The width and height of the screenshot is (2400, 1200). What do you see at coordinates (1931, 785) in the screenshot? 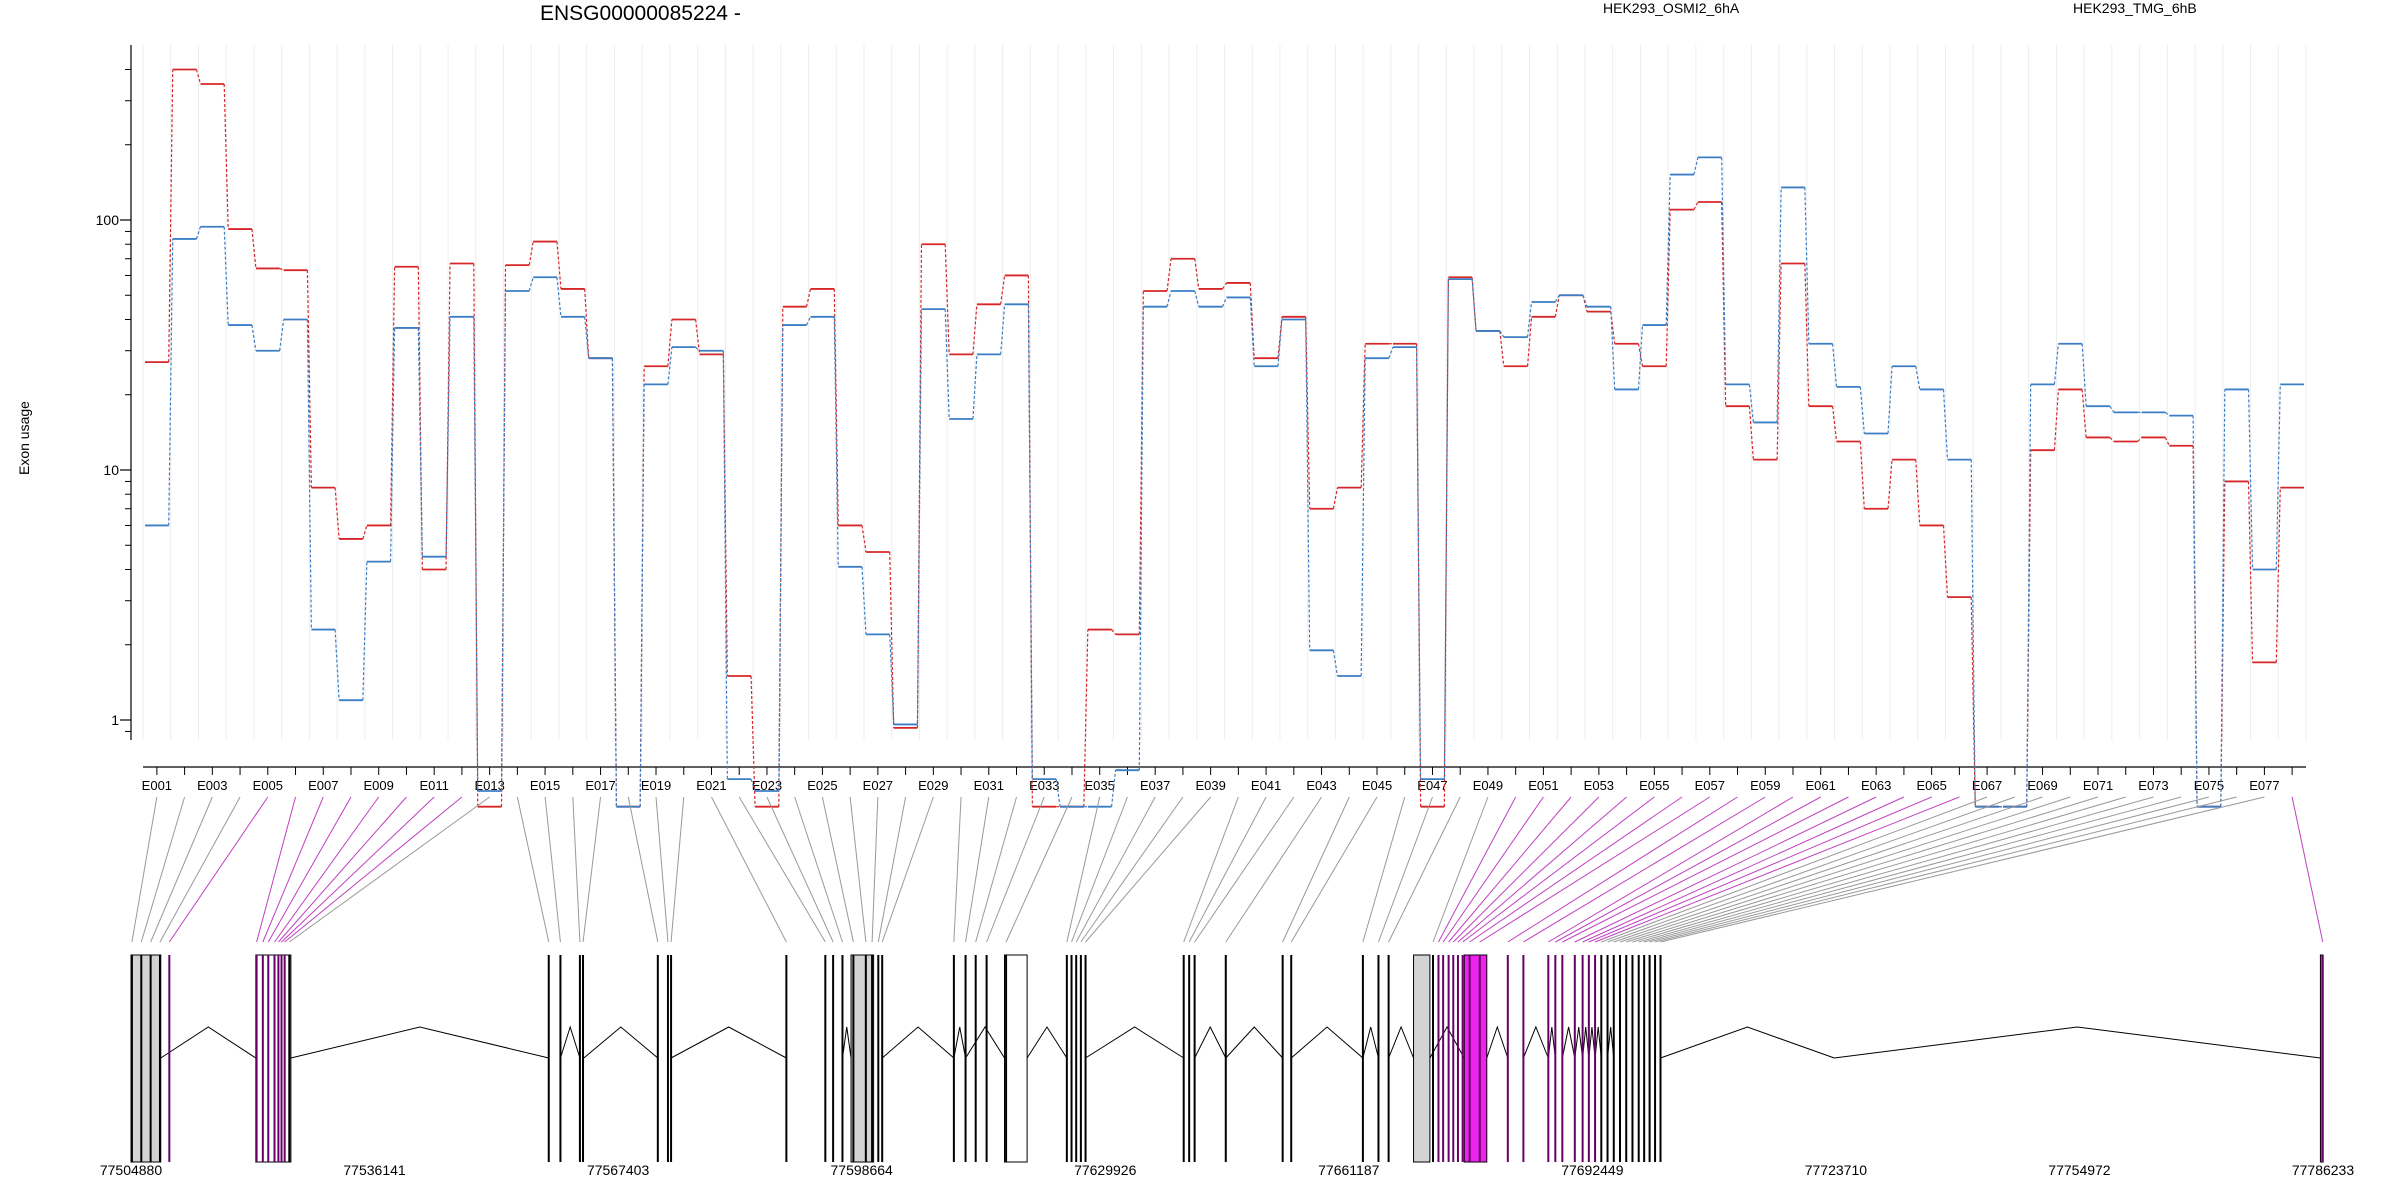
I see `x-tick-label: E065` at bounding box center [1931, 785].